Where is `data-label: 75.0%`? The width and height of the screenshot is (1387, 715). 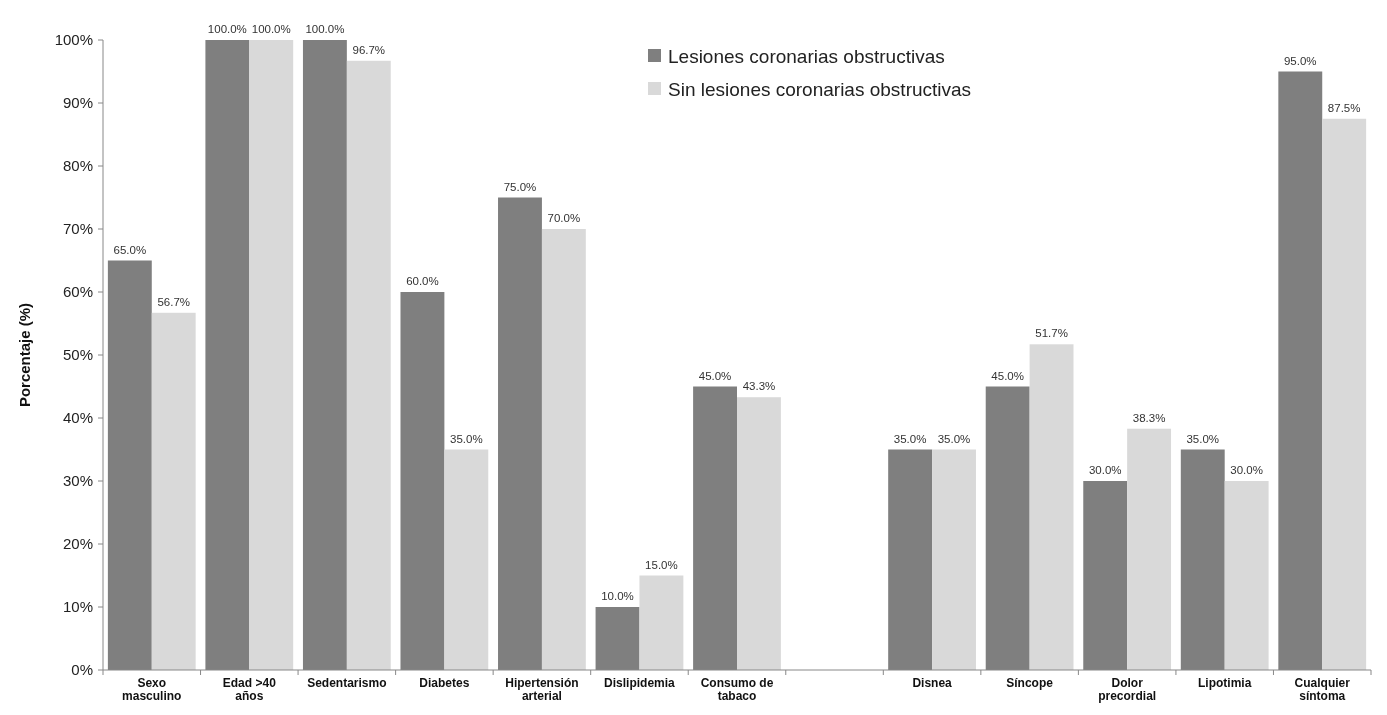 data-label: 75.0% is located at coordinates (520, 186).